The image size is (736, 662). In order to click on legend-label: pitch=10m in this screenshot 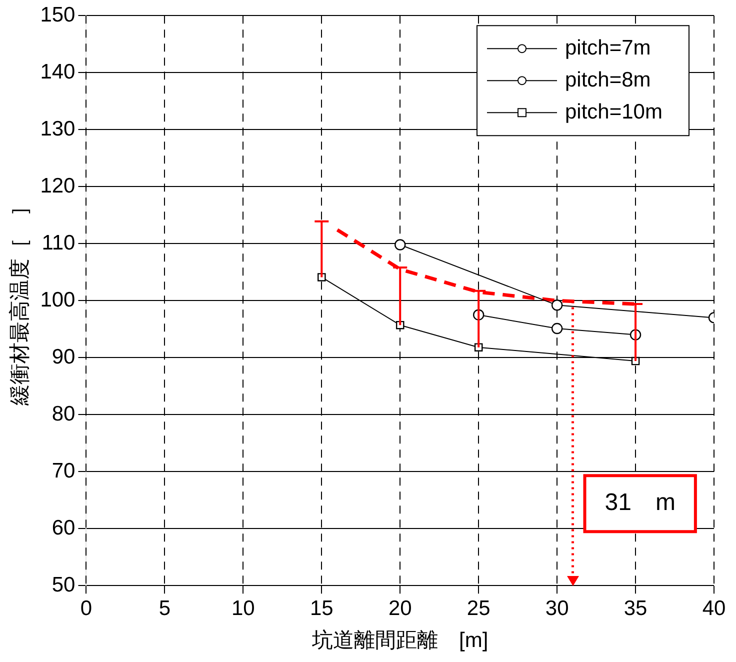, I will do `click(613, 112)`.